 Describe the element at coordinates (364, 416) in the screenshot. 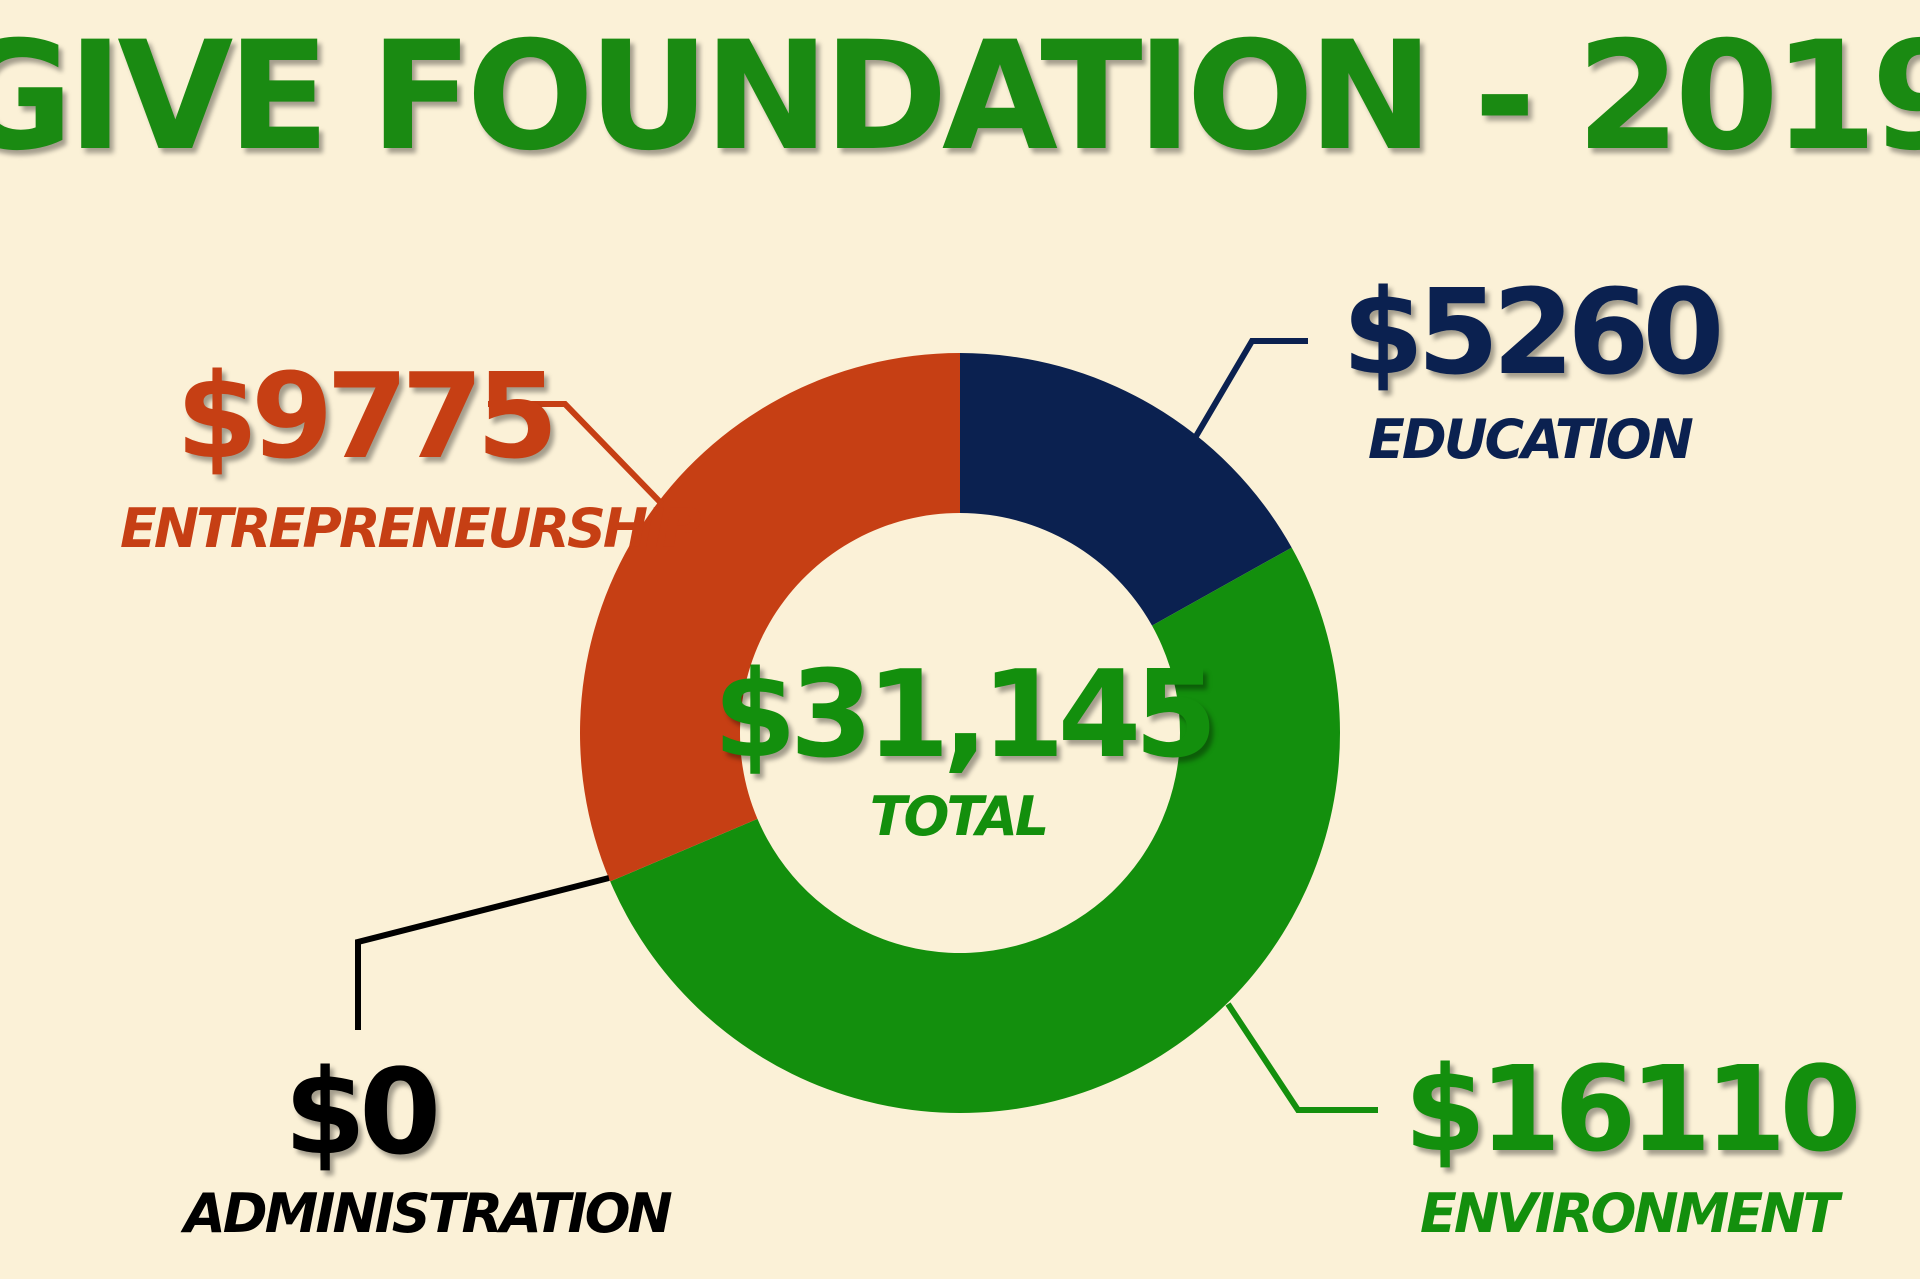

I see `slice-value-entrepreneurship: $9775` at that location.